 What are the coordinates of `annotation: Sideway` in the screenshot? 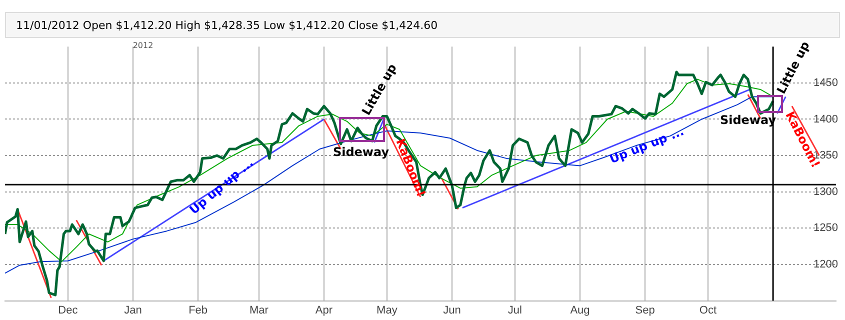 It's located at (361, 152).